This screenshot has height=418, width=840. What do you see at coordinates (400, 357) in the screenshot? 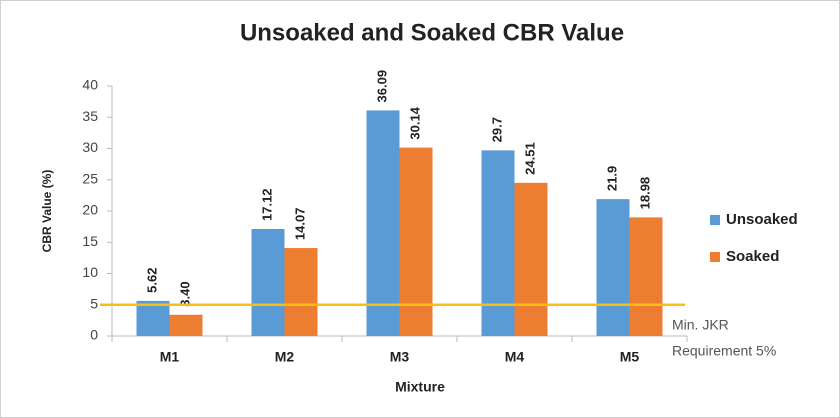
I see `x-tick-label: M3` at bounding box center [400, 357].